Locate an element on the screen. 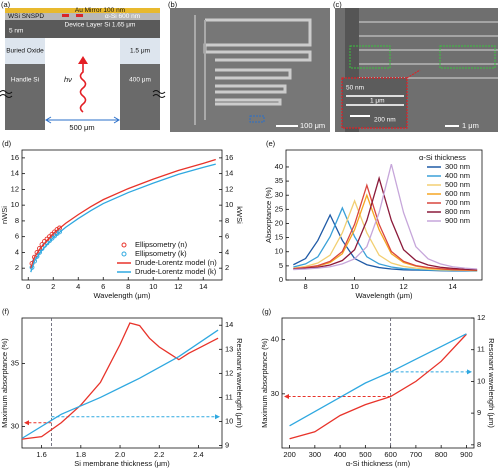  photon is located at coordinates (83, 87).